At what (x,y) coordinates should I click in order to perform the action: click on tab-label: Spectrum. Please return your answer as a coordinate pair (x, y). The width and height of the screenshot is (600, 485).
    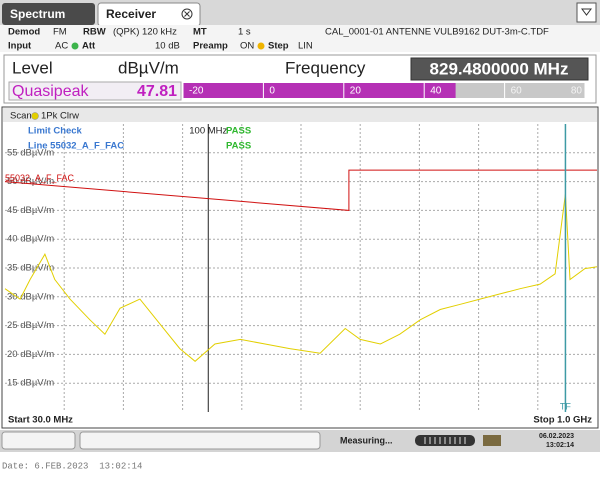
    Looking at the image, I should click on (37, 14).